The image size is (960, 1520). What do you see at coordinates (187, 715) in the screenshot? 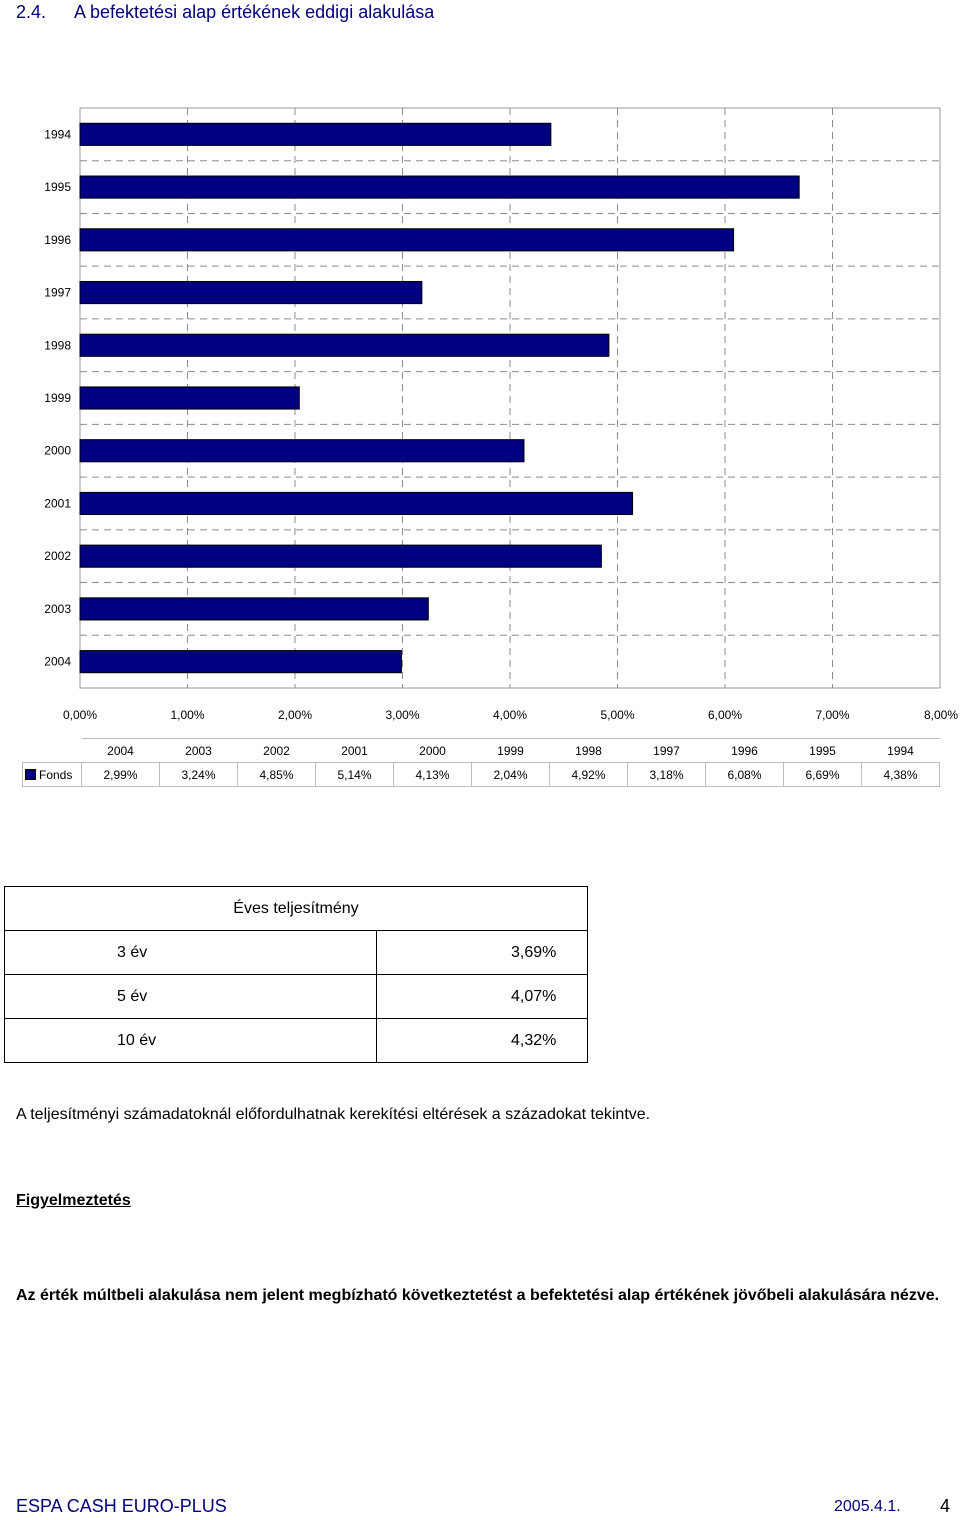
I see `x-tick-label: 1,00%` at bounding box center [187, 715].